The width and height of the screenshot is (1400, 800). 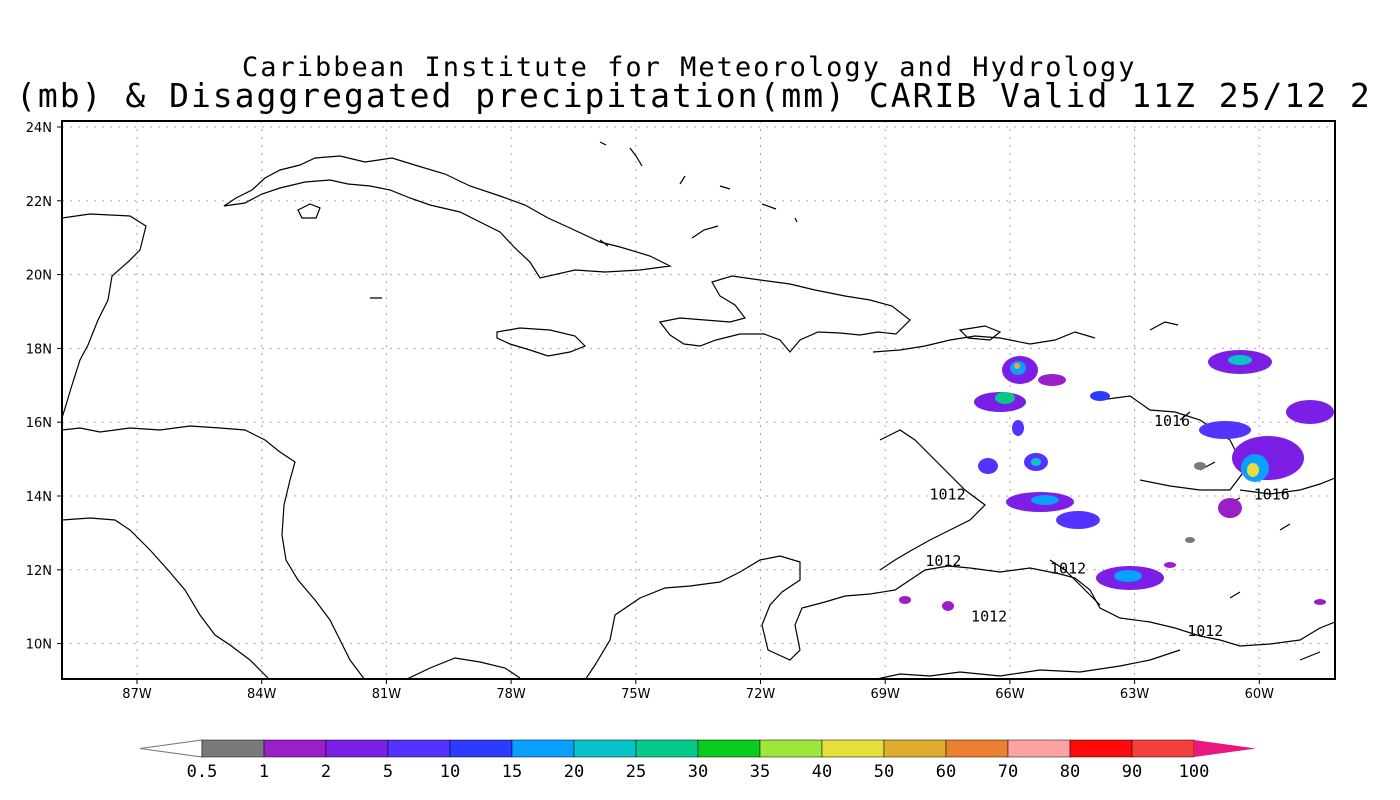 What do you see at coordinates (326, 772) in the screenshot?
I see `colorbar-label: 2` at bounding box center [326, 772].